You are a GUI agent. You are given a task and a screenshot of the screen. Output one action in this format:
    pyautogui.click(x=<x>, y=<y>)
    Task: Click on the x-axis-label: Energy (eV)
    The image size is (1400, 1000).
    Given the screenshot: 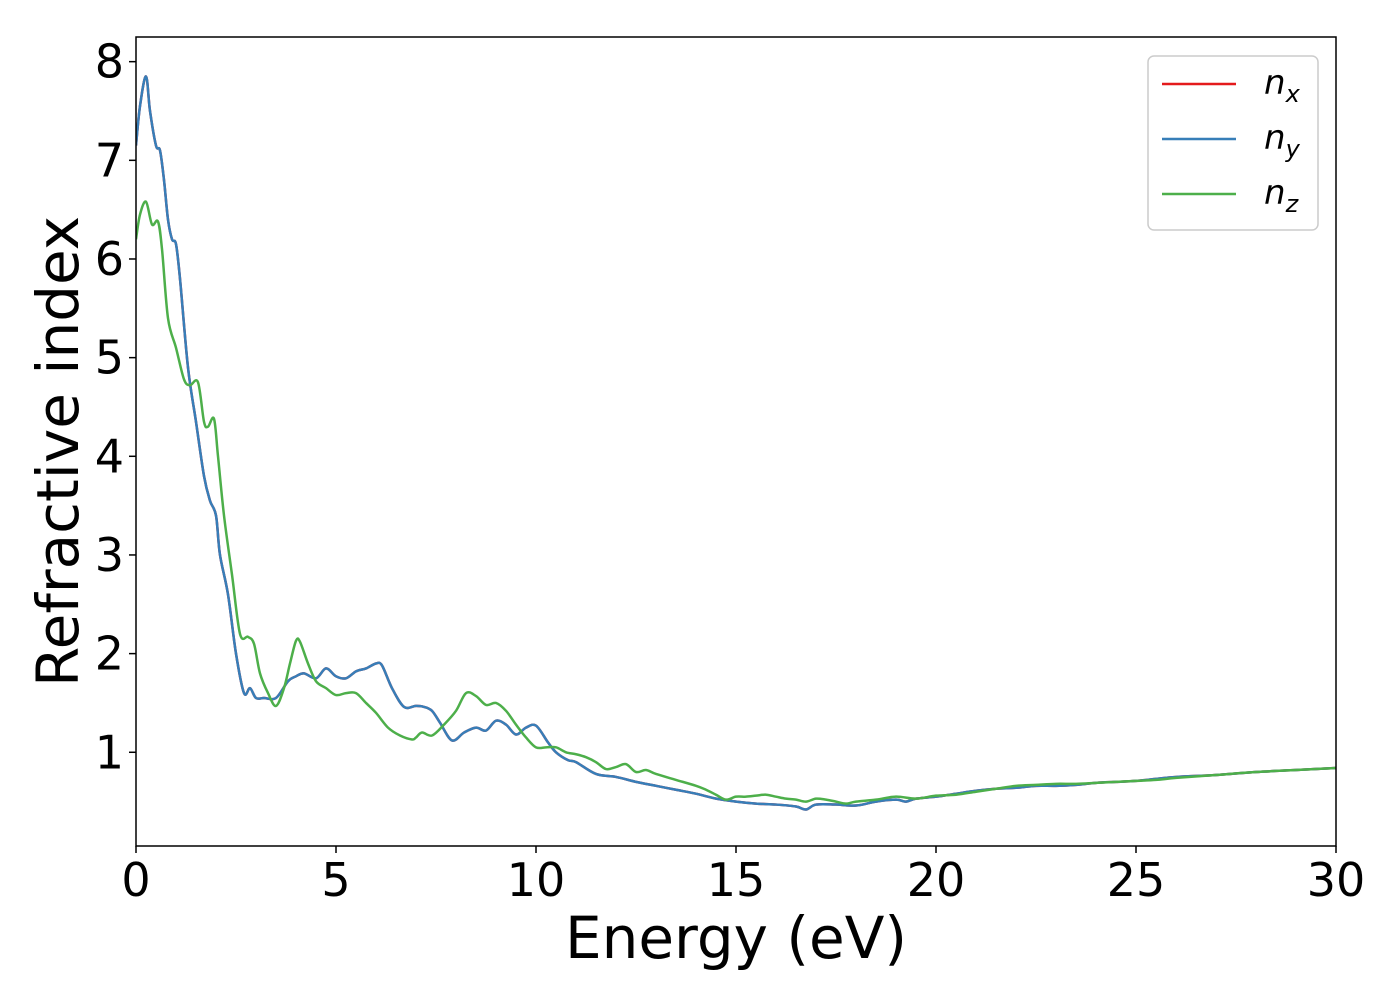 What is the action you would take?
    pyautogui.click(x=736, y=938)
    